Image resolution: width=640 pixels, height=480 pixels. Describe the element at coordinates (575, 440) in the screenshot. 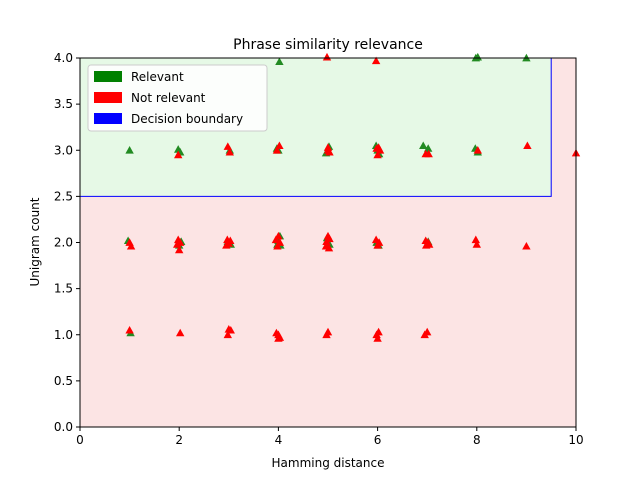

I see `x-tick-label: 10` at that location.